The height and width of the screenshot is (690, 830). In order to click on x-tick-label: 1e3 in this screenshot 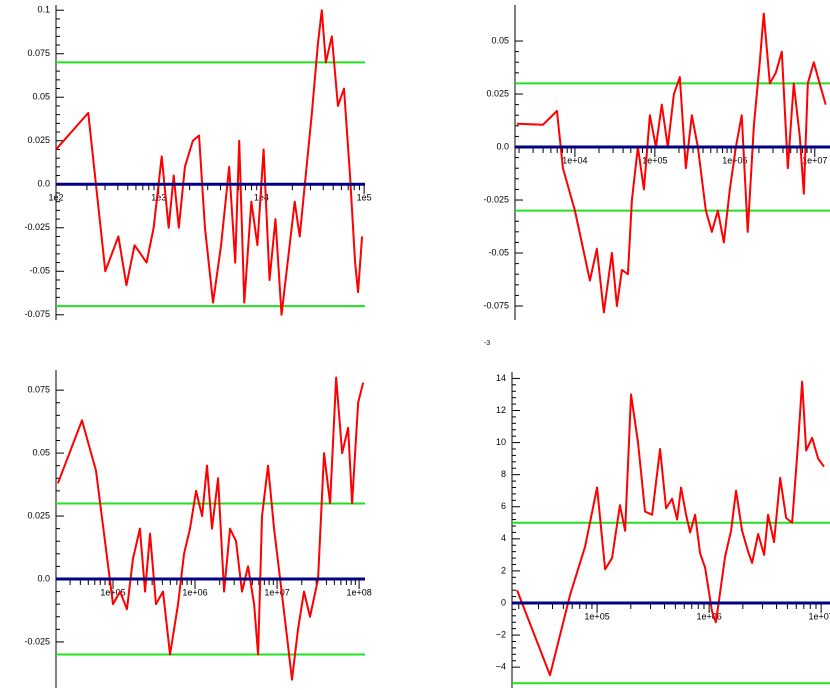, I will do `click(158, 198)`.